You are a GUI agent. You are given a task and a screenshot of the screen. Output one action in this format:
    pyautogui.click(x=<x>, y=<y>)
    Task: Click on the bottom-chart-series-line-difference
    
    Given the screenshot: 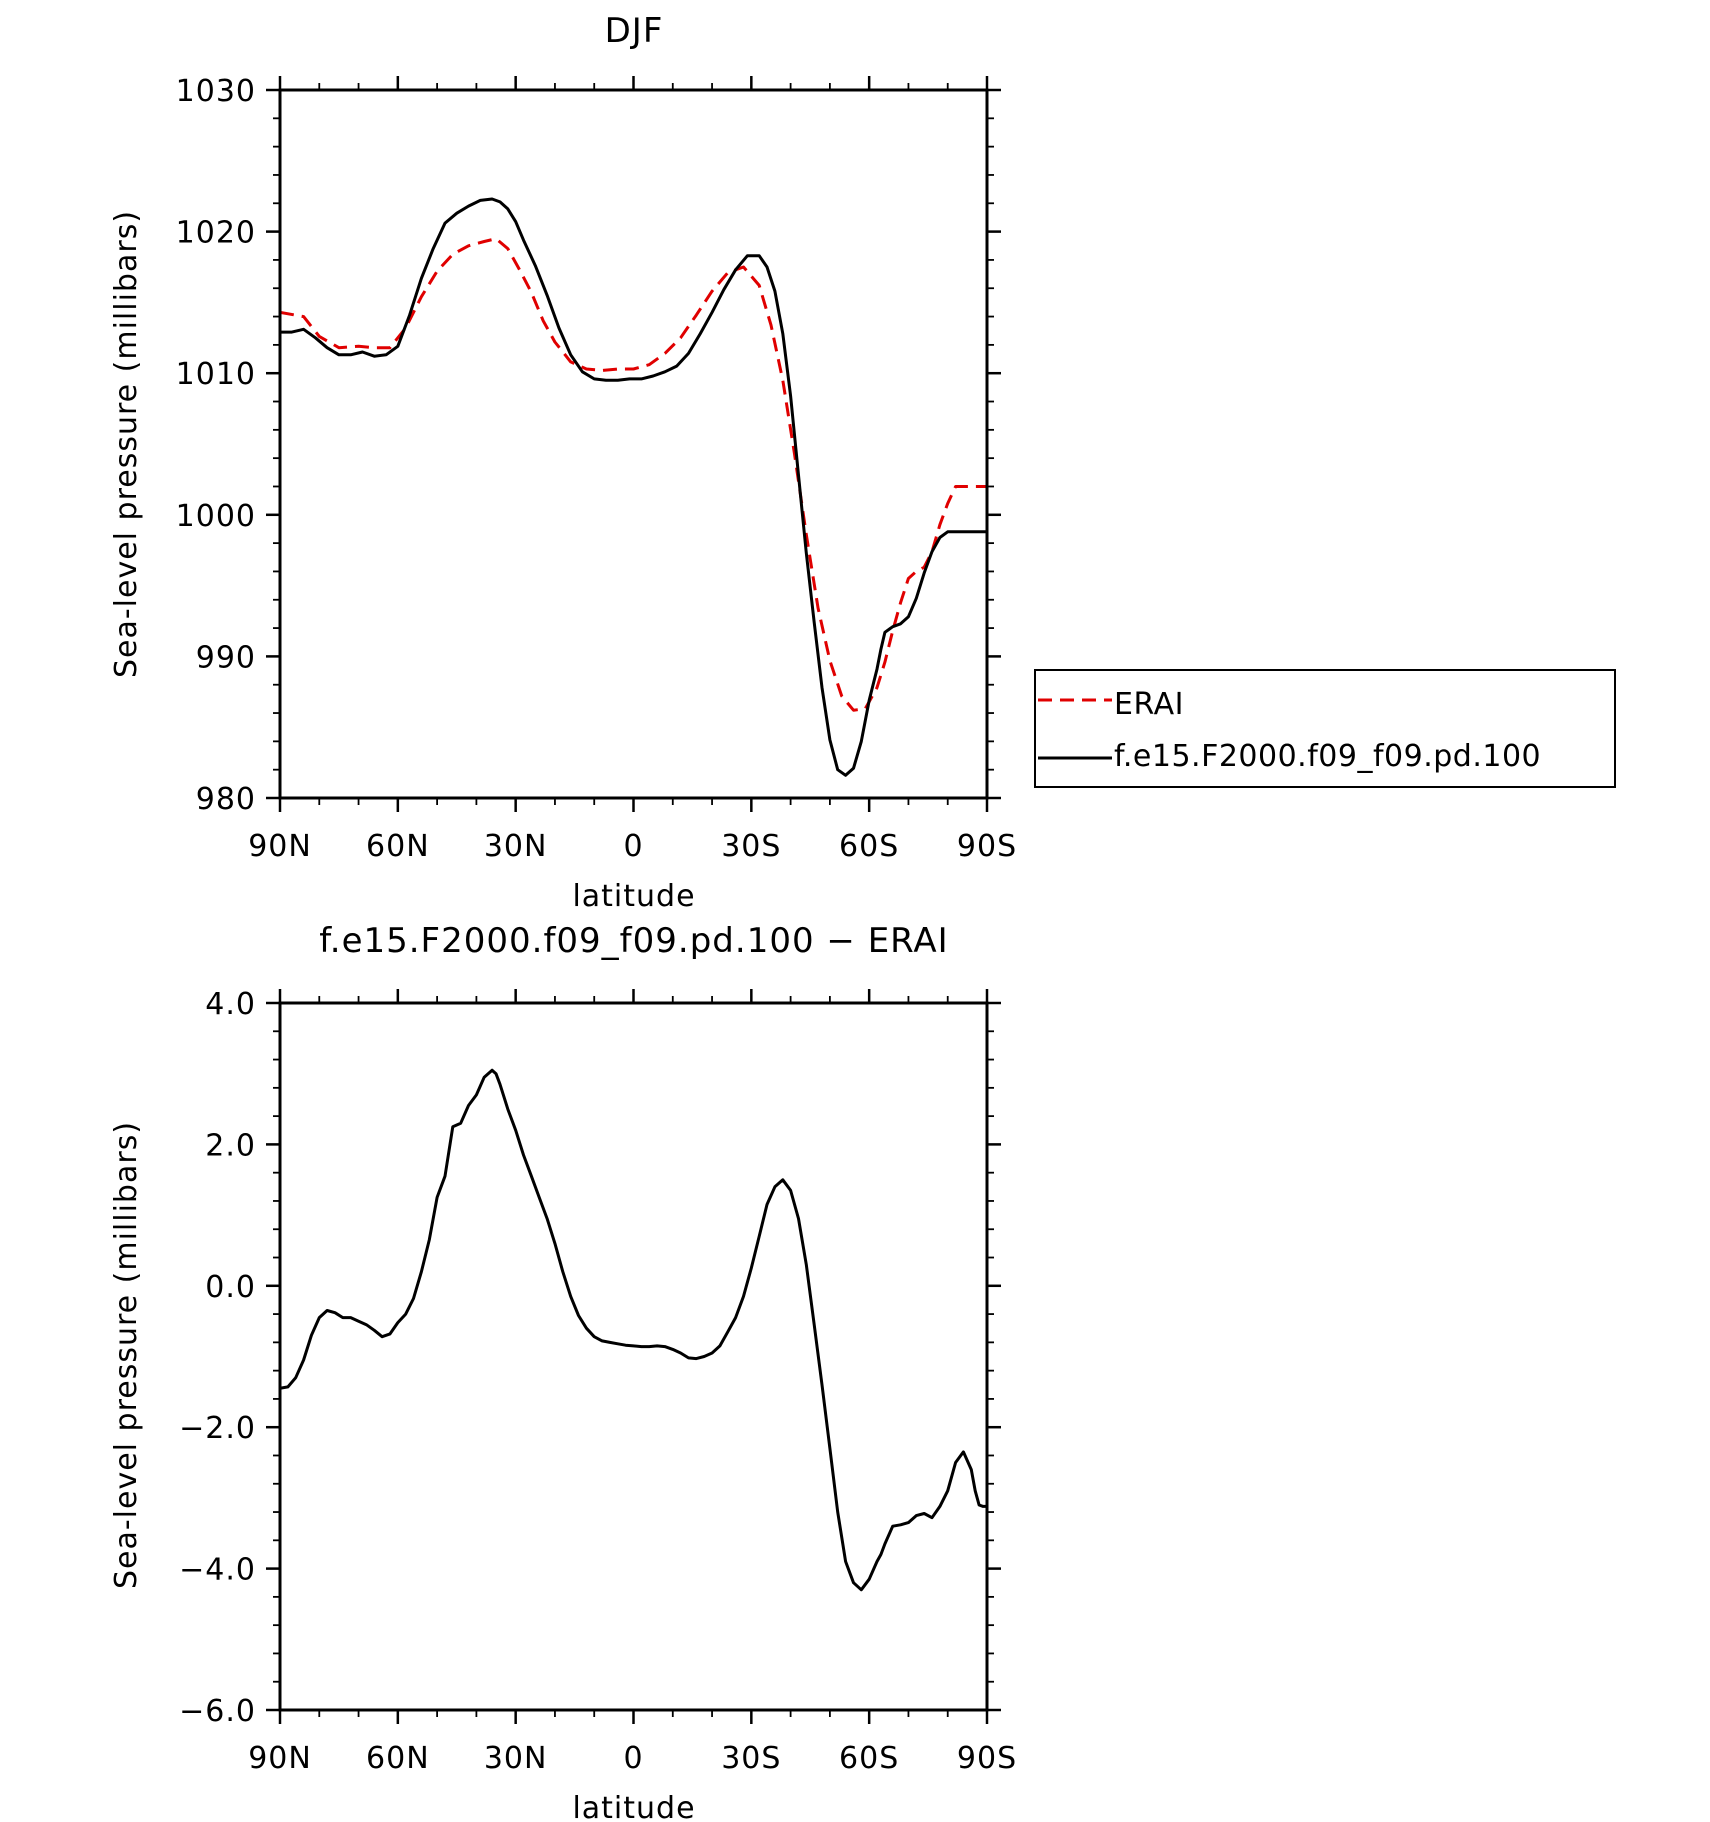 What is the action you would take?
    pyautogui.click(x=633, y=1330)
    